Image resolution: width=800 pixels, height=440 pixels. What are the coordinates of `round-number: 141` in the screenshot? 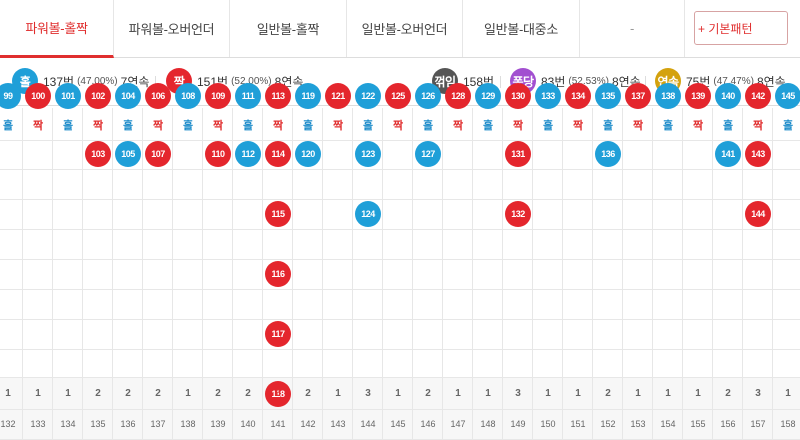 It's located at (278, 424).